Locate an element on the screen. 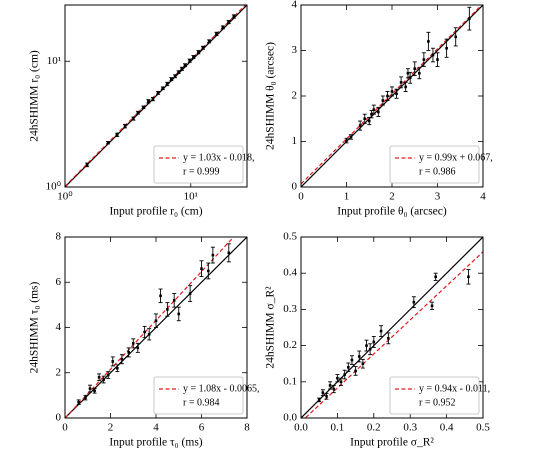 The height and width of the screenshot is (458, 538). y-tick-label: 10¹ is located at coordinates (54, 61).